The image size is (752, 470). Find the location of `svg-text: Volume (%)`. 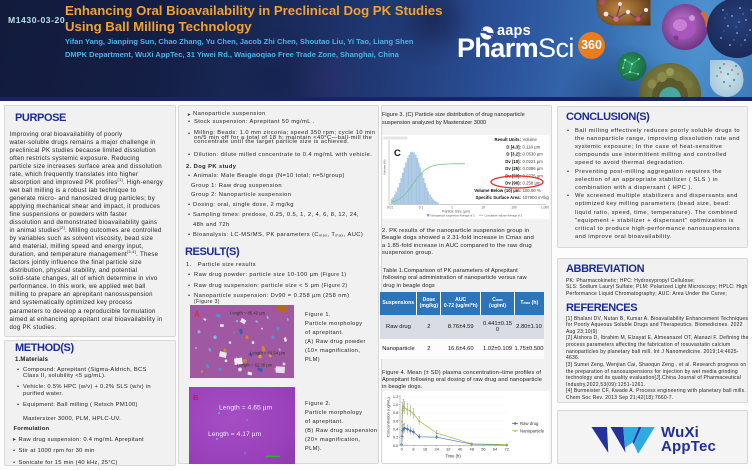

svg-text: Volume (%) is located at coordinates (385, 167).